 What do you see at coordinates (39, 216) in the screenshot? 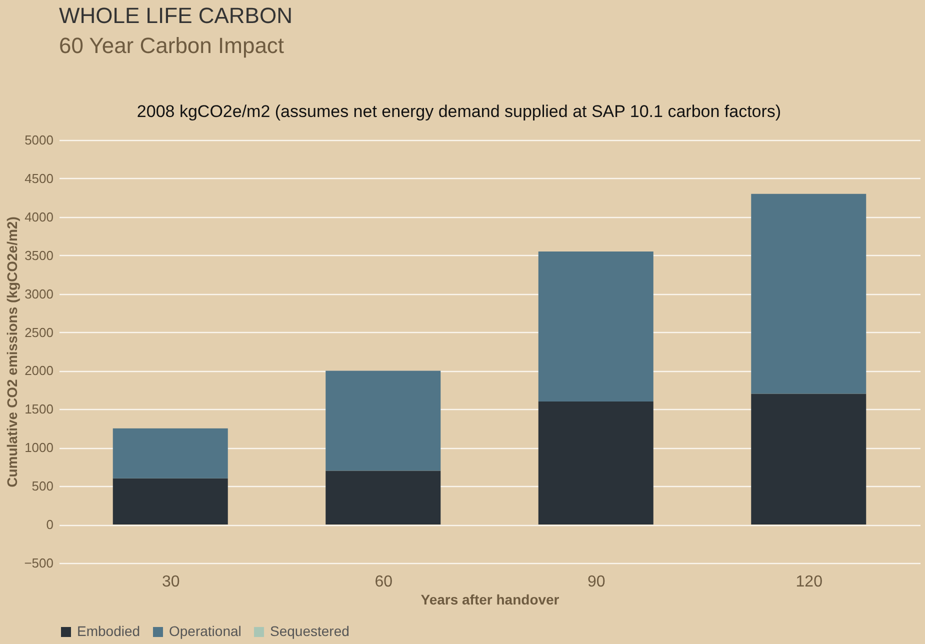
I see `y-tick-label: 4000` at bounding box center [39, 216].